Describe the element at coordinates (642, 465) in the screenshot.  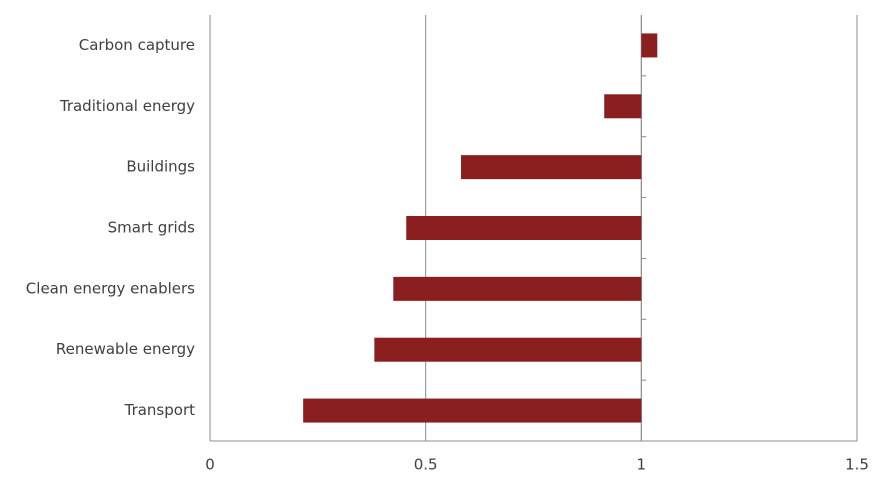
I see `x-tick-label: 1` at that location.